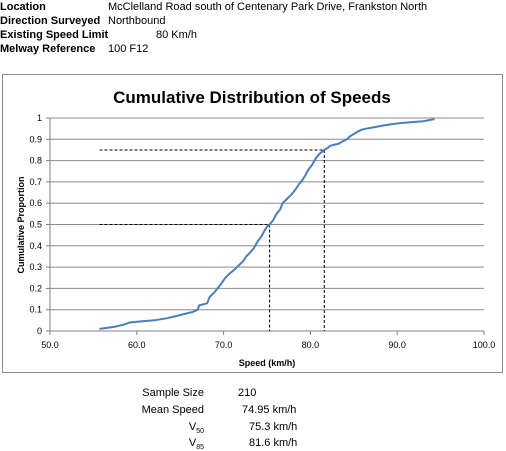 The height and width of the screenshot is (451, 506). I want to click on direction-value: Northbound, so click(137, 21).